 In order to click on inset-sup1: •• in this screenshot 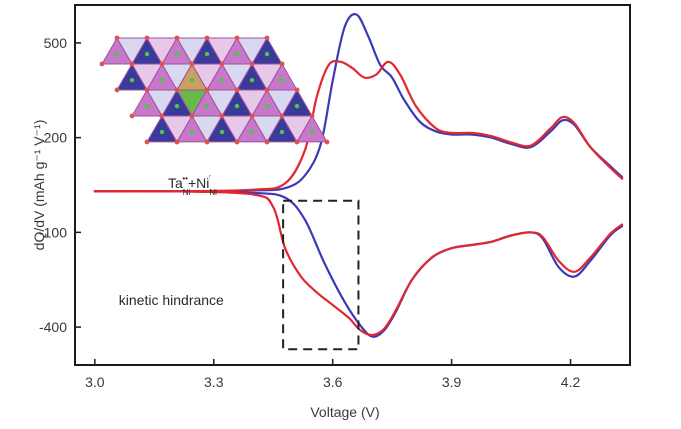, I will do `click(185, 178)`.